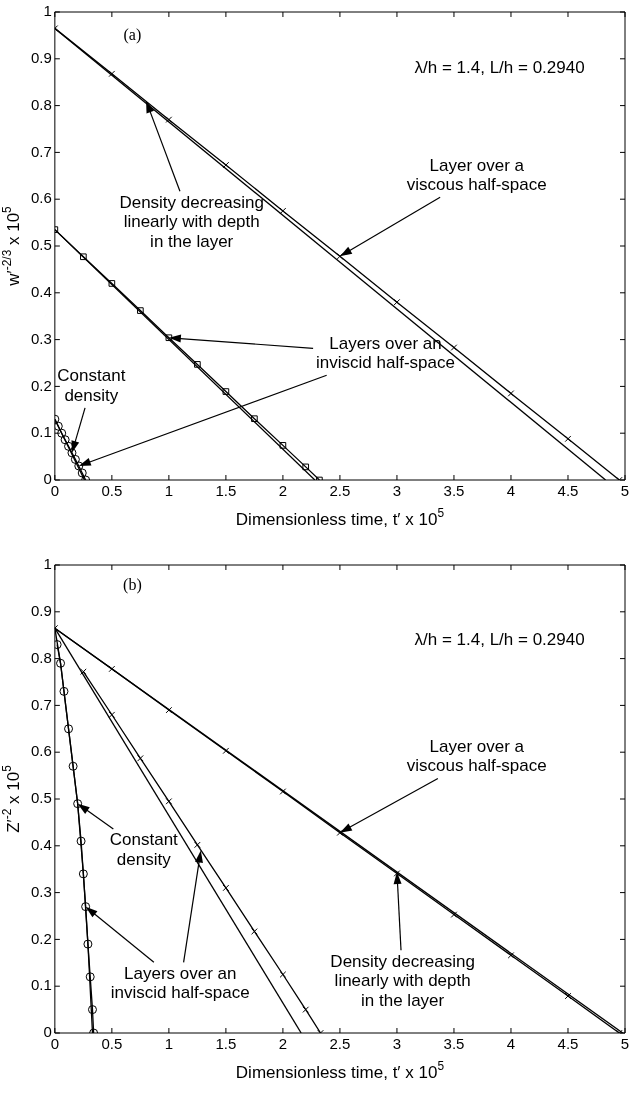 The width and height of the screenshot is (639, 1097). Describe the element at coordinates (132, 585) in the screenshot. I see `annotation: (b)` at that location.